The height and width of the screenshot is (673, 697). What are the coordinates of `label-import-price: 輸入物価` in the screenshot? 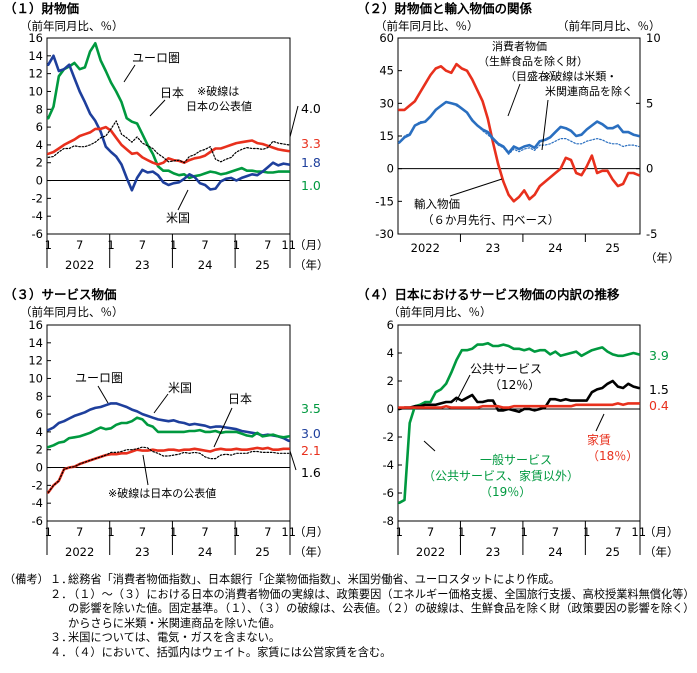 It's located at (437, 204).